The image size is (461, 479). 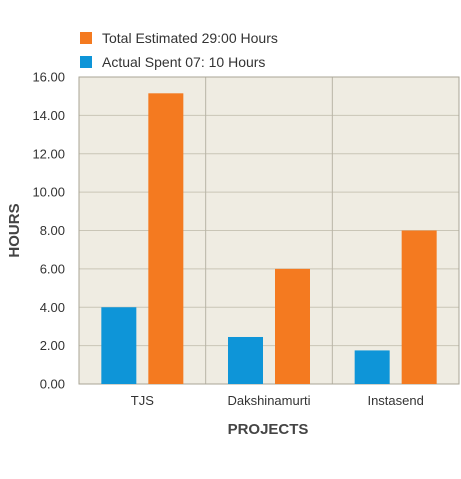 What do you see at coordinates (86, 62) in the screenshot?
I see `legend-swatch-actual-spent` at bounding box center [86, 62].